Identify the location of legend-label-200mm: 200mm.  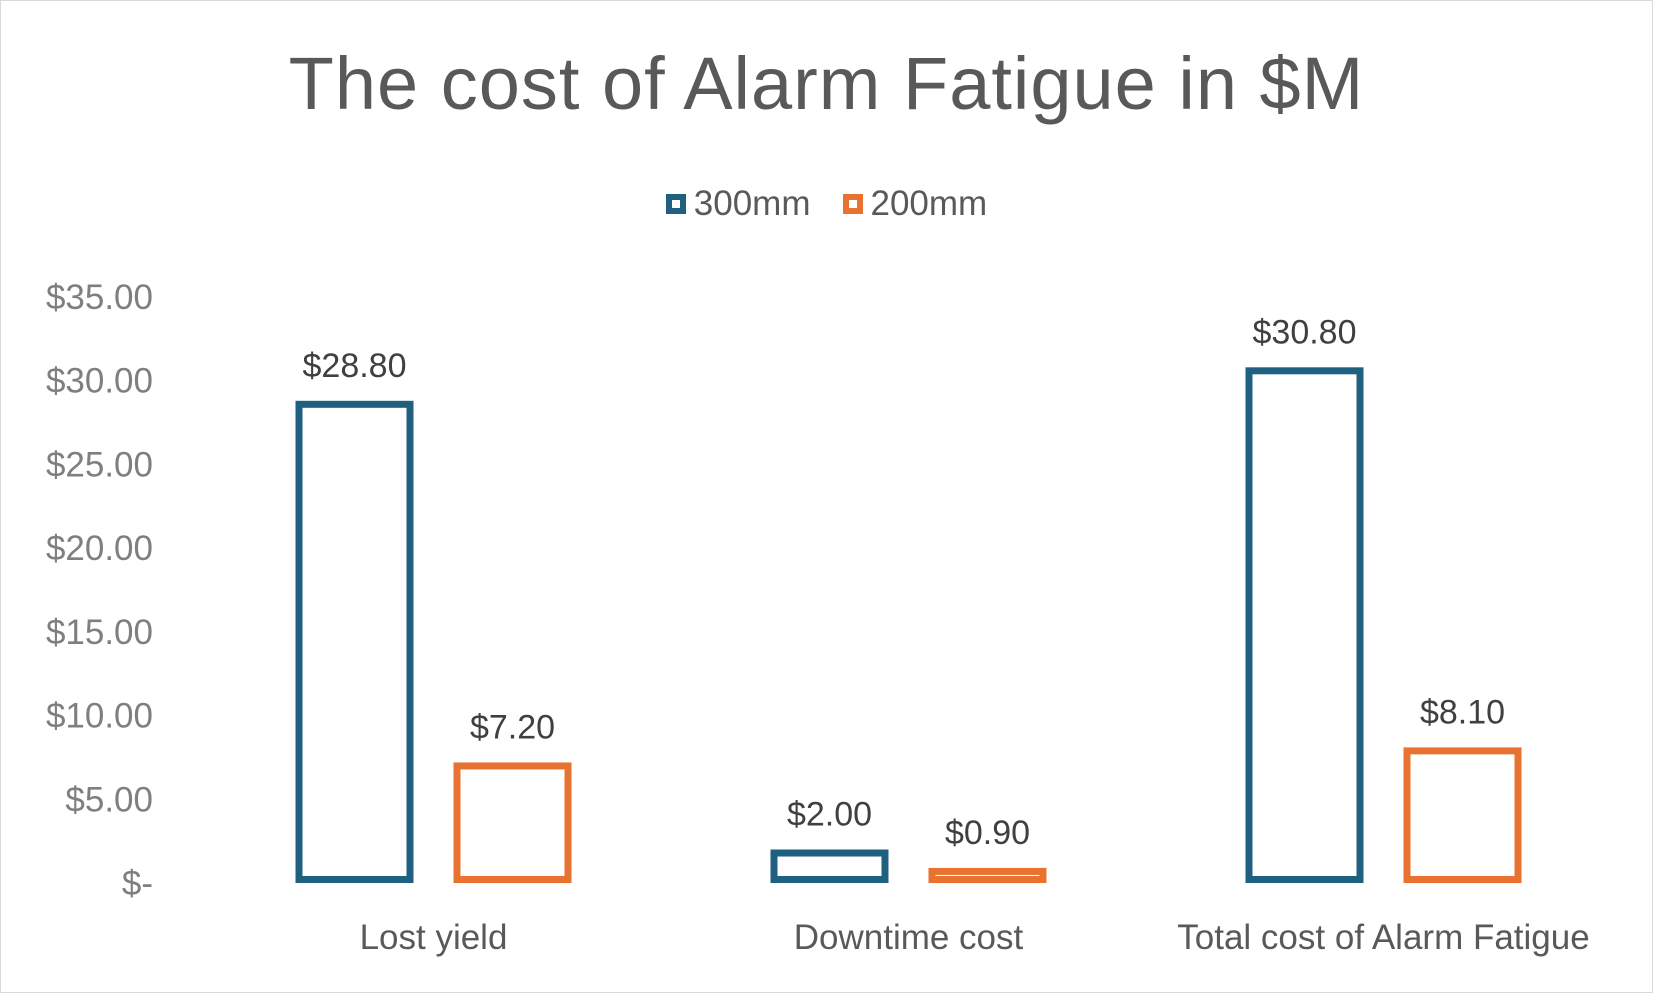
(929, 203).